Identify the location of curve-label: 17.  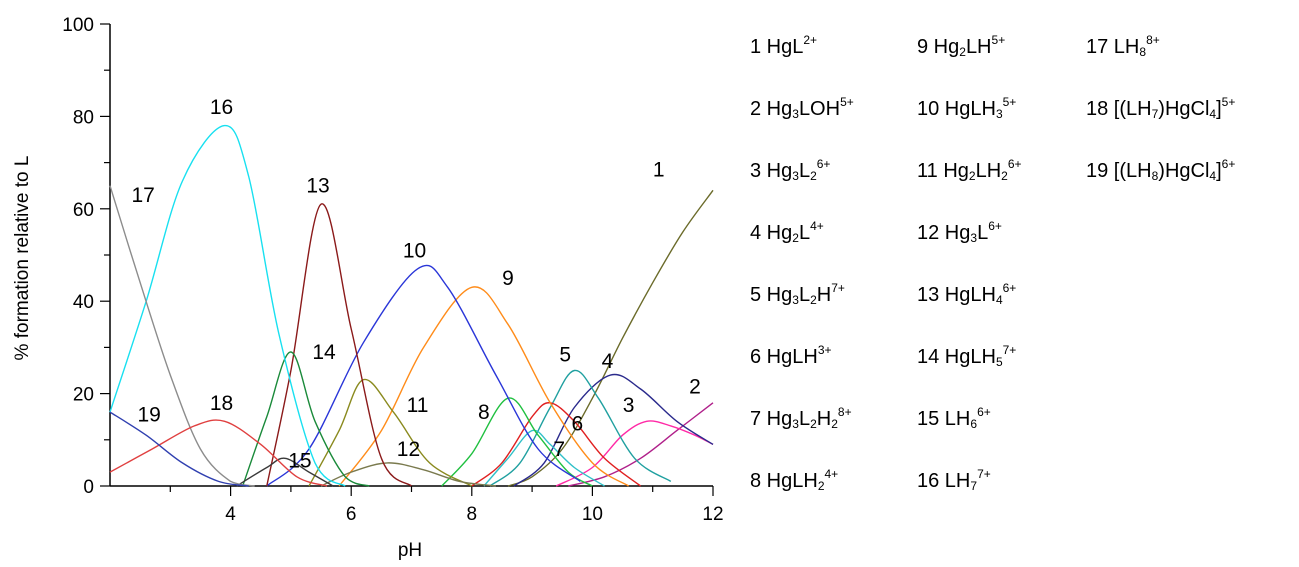
(142, 195).